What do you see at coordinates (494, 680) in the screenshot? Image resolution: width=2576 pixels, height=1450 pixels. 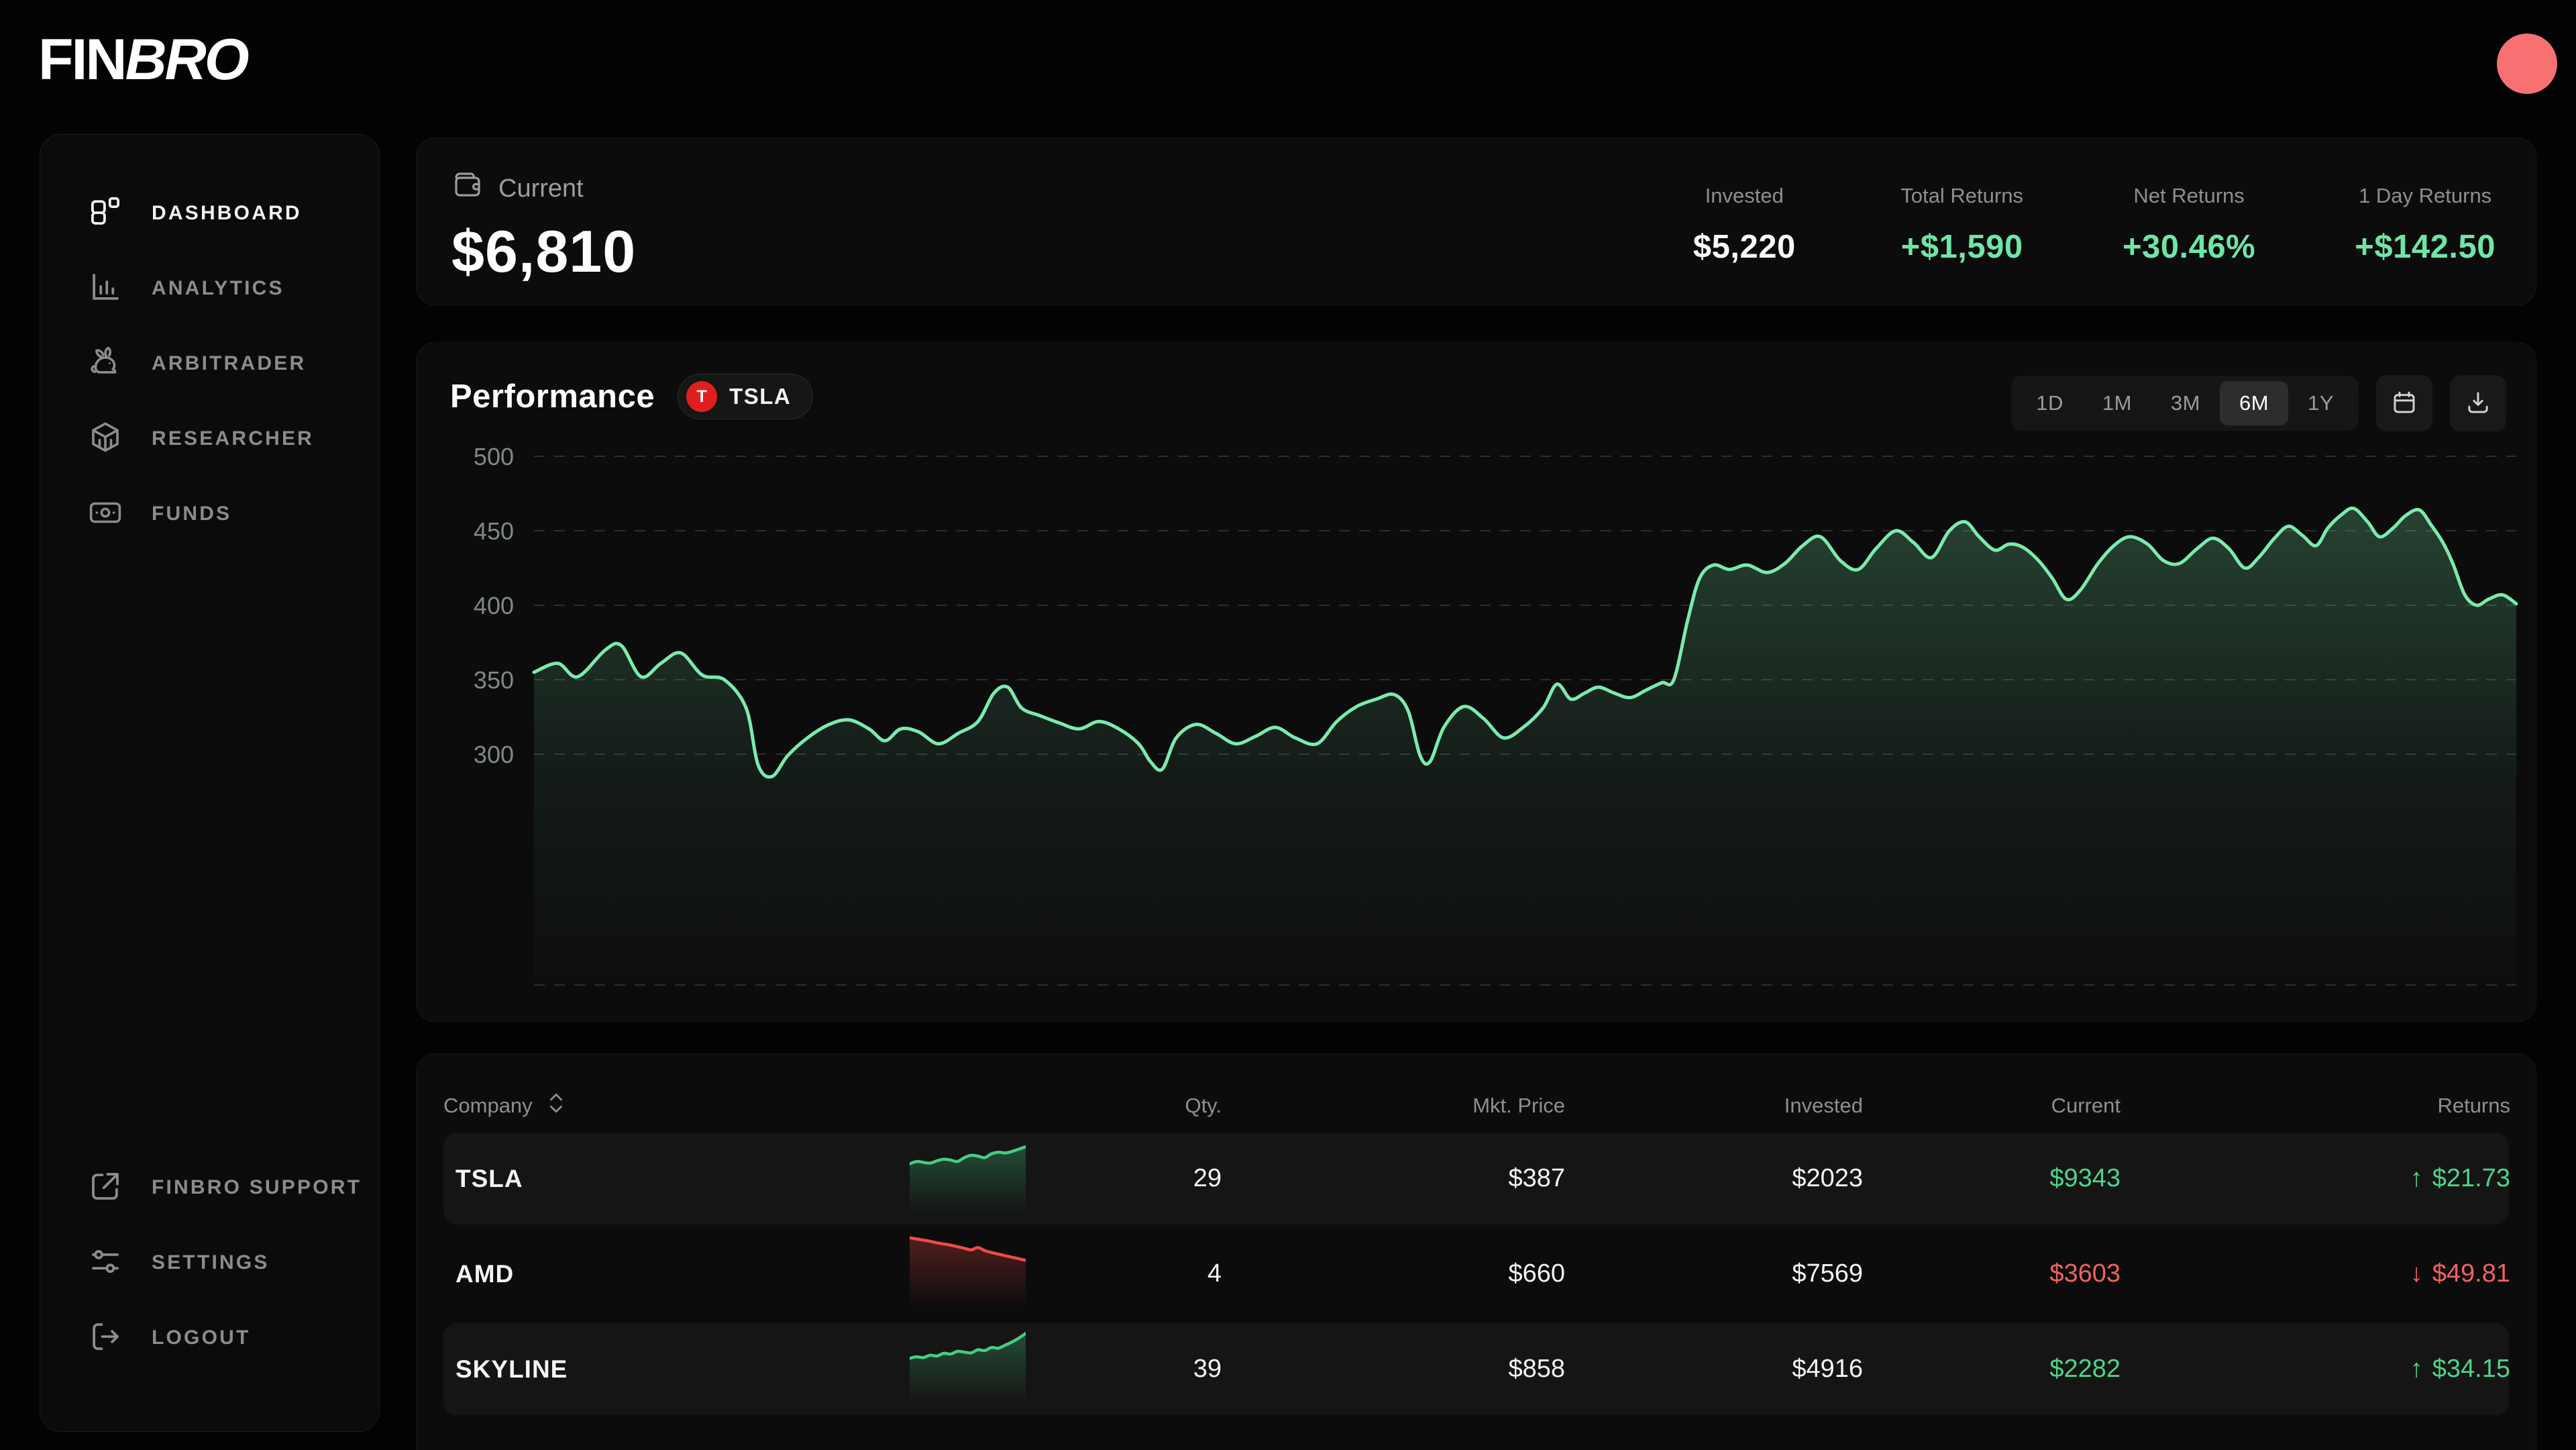 I see `svg-text: 350` at bounding box center [494, 680].